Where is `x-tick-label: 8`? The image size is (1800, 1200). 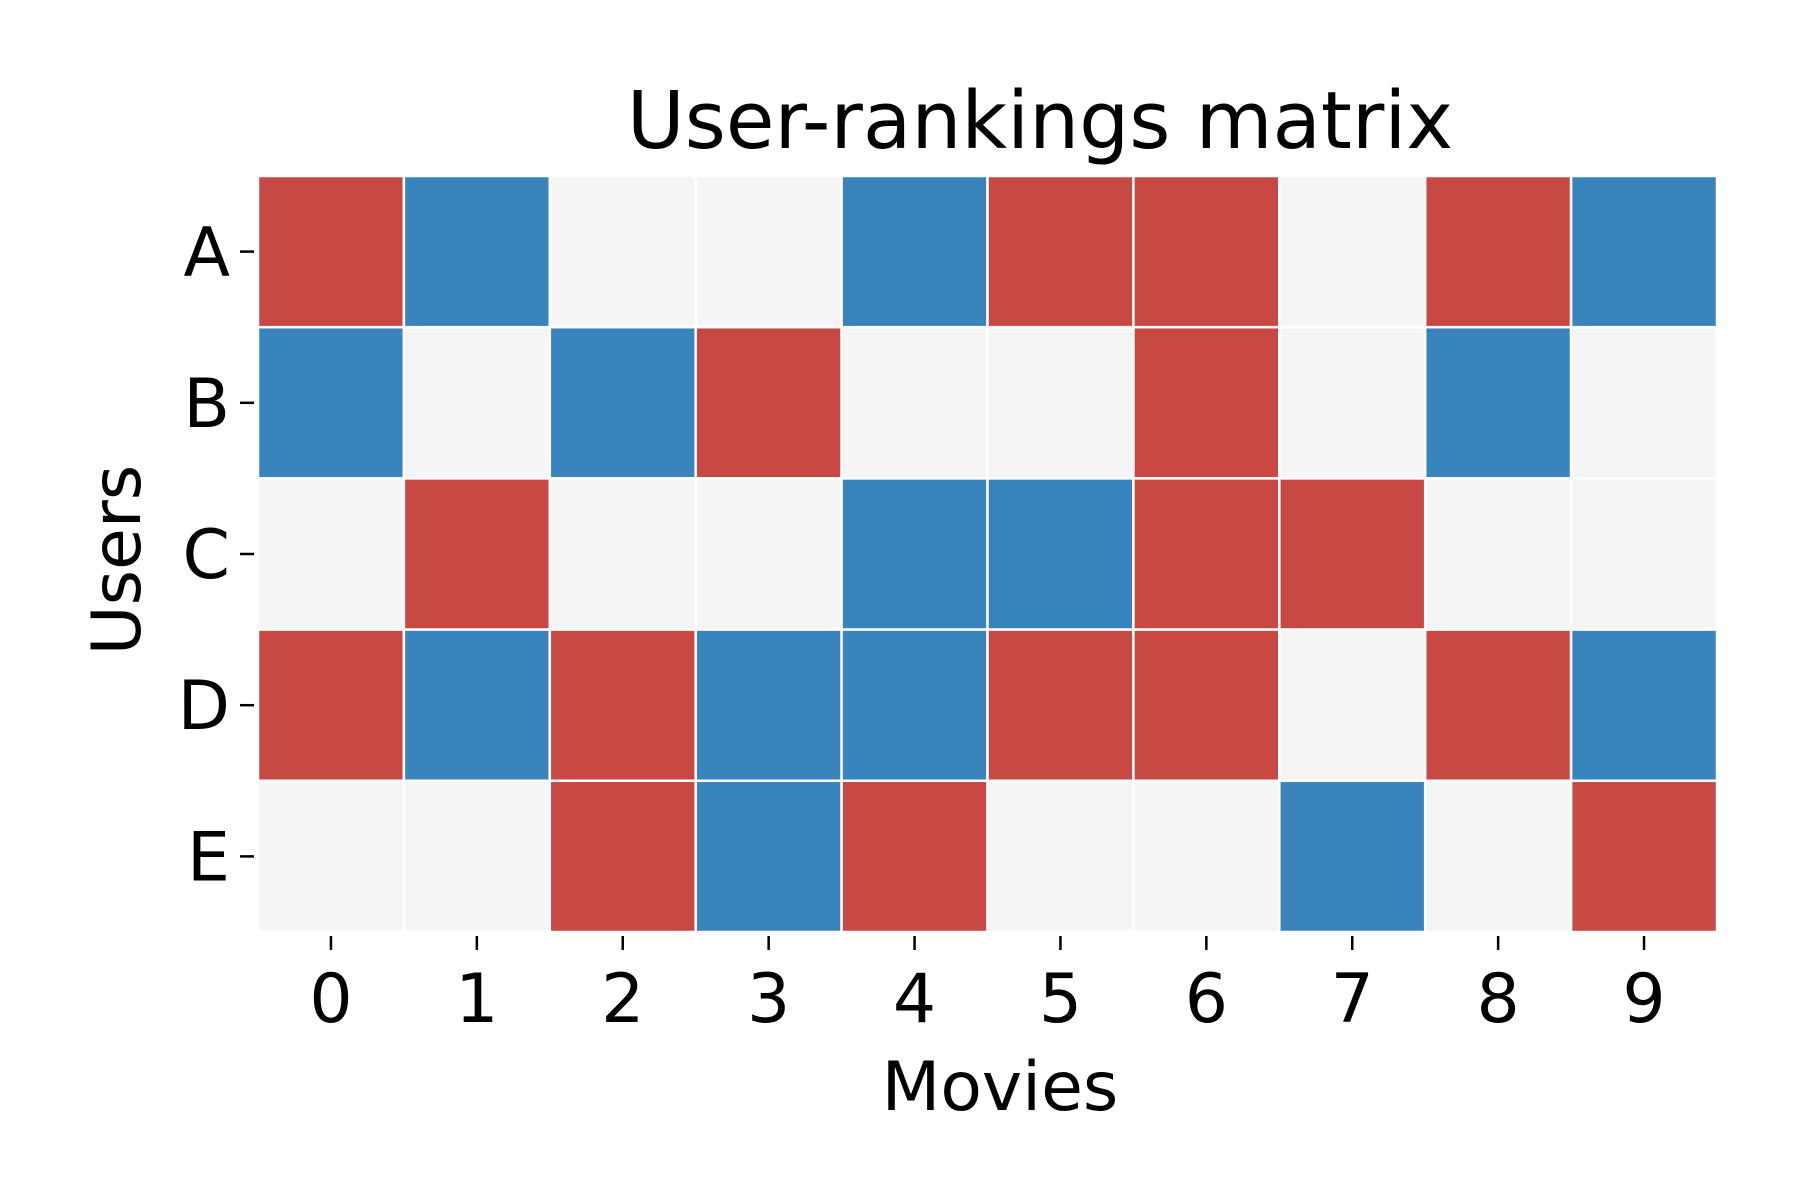 x-tick-label: 8 is located at coordinates (1498, 999).